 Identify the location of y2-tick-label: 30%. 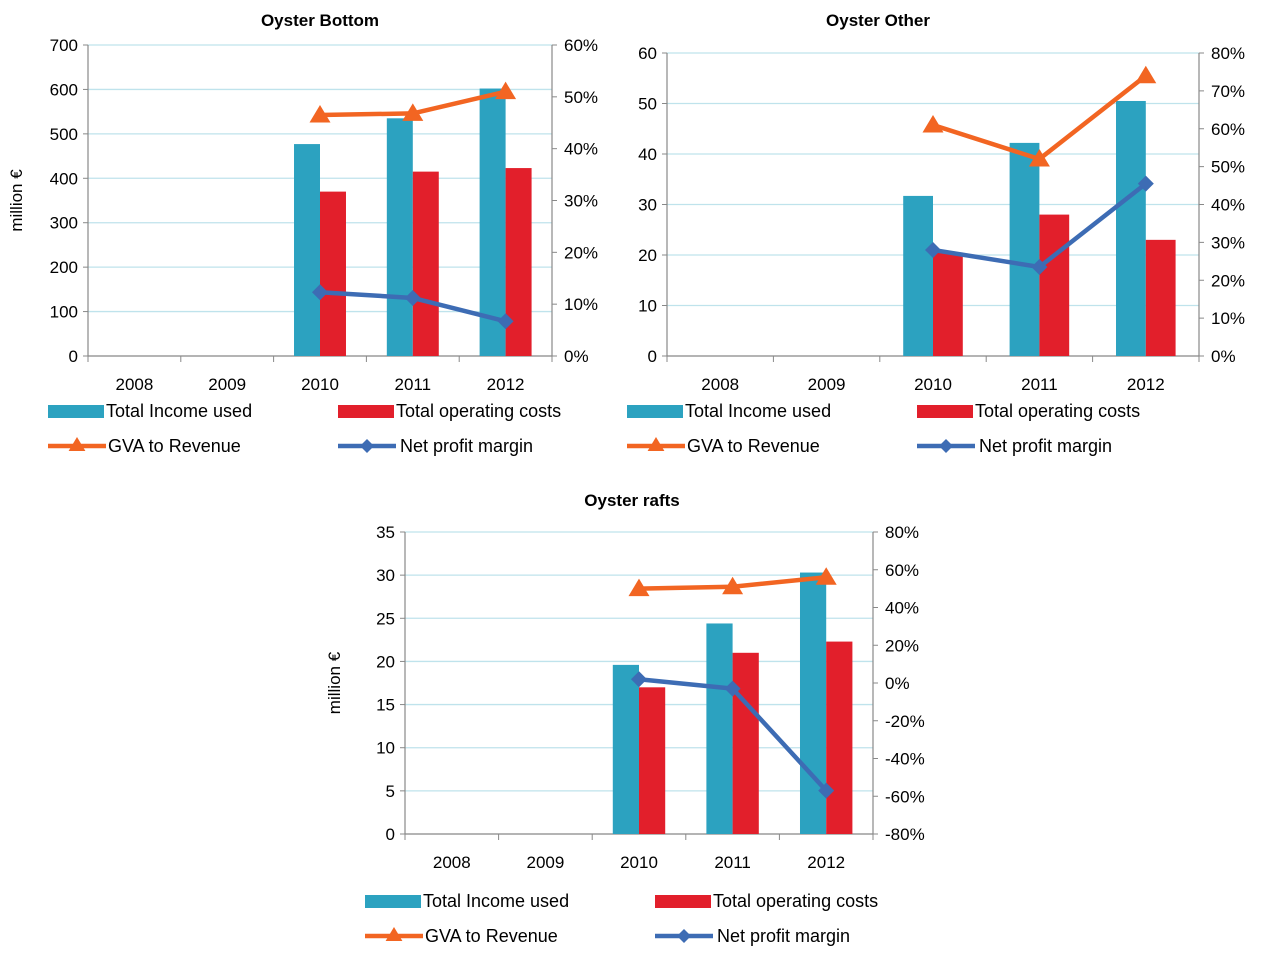
(581, 201).